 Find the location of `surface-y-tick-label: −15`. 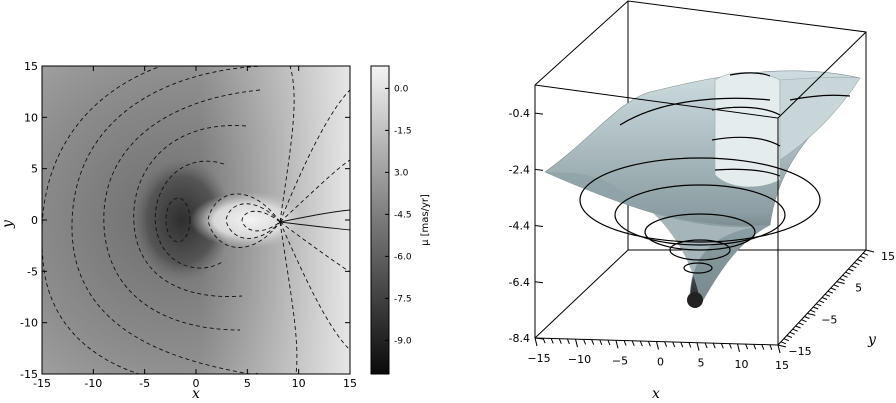

surface-y-tick-label: −15 is located at coordinates (799, 351).